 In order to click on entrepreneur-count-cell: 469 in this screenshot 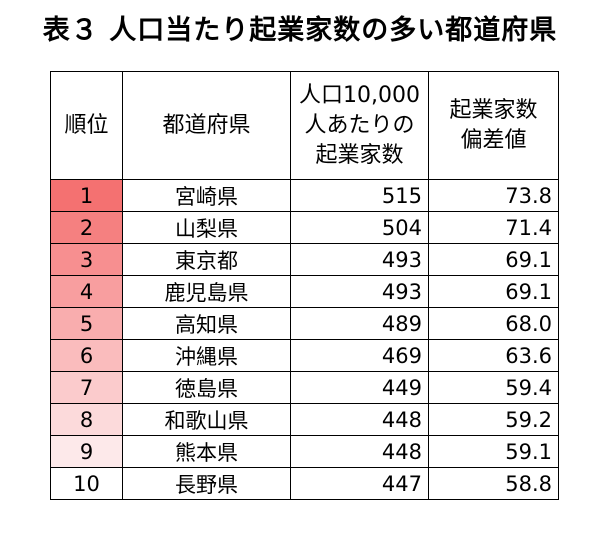, I will do `click(359, 355)`.